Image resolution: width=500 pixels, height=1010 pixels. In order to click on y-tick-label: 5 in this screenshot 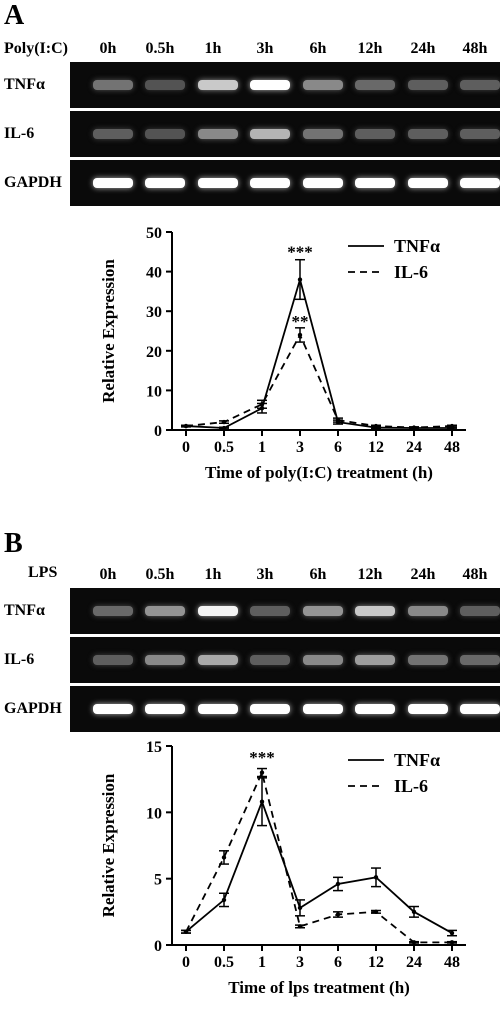, I will do `click(158, 880)`.